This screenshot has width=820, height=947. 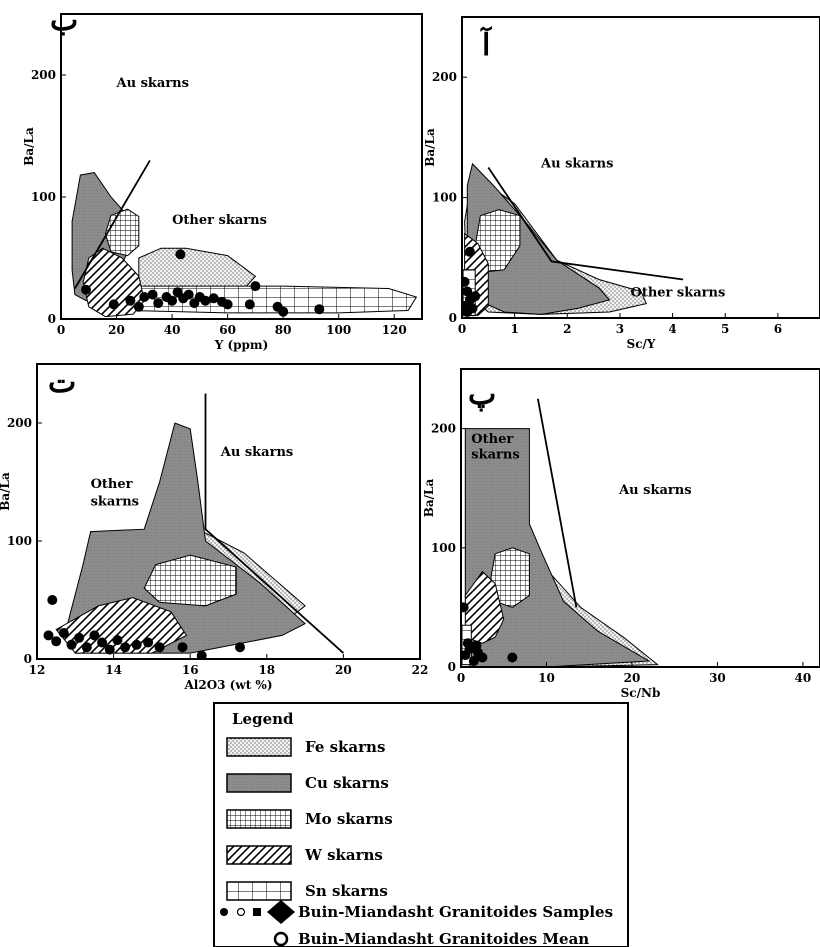 What do you see at coordinates (482, 395) in the screenshot?
I see `panel-letter: پ` at bounding box center [482, 395].